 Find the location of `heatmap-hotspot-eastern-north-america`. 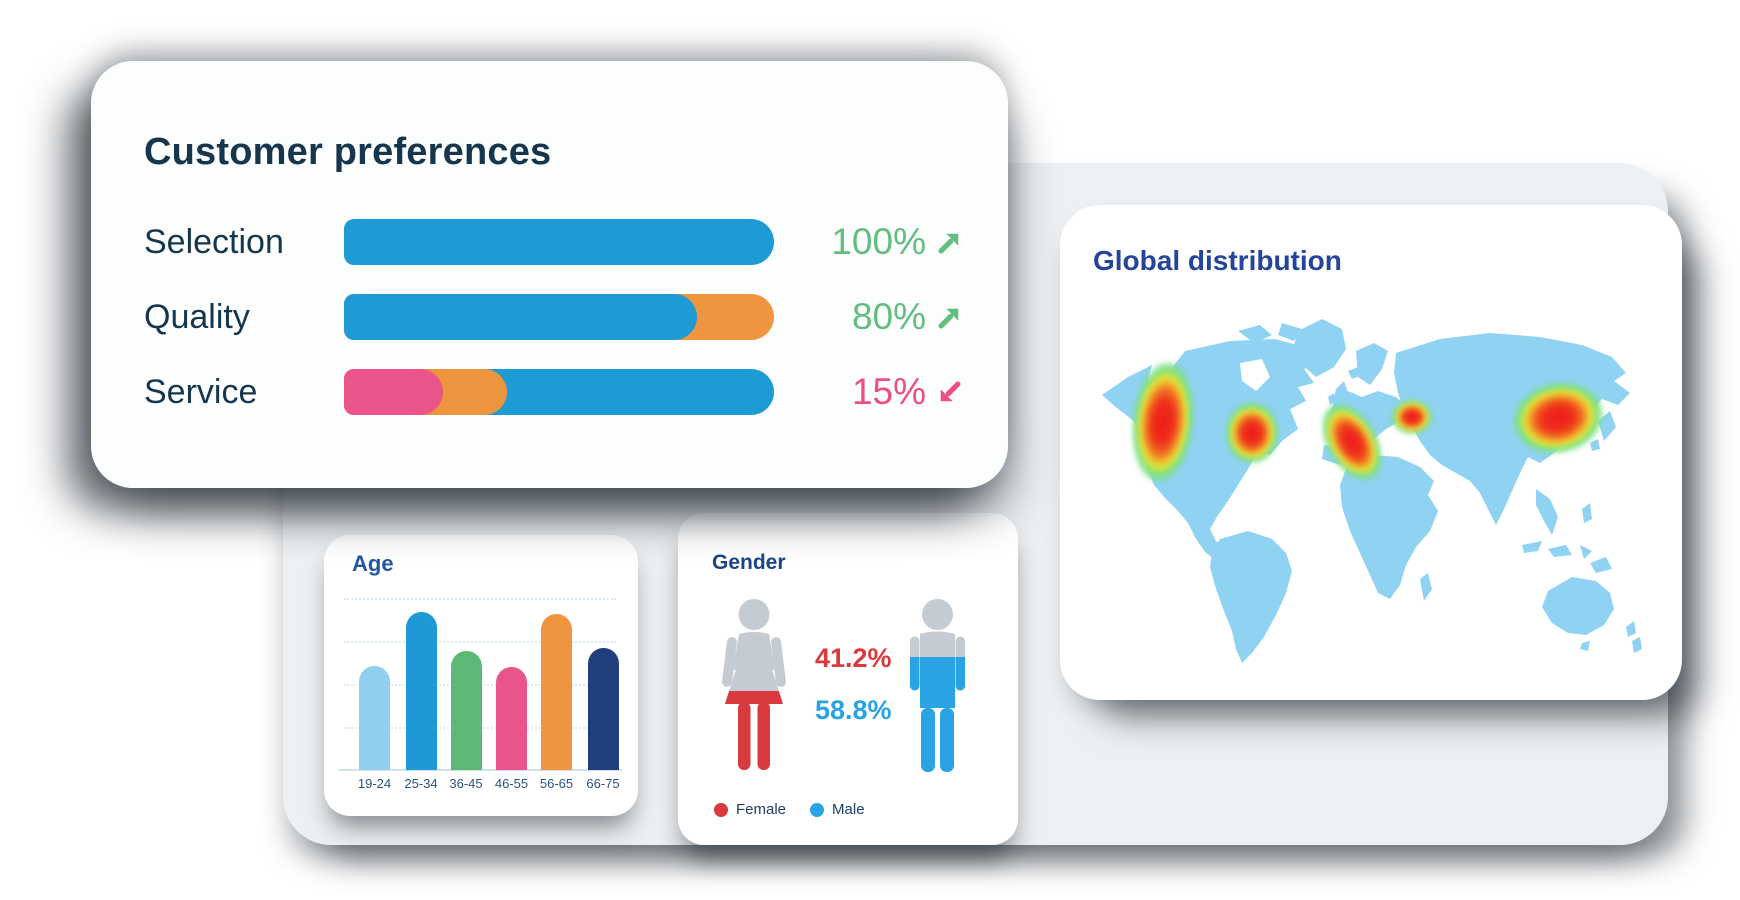

heatmap-hotspot-eastern-north-america is located at coordinates (1252, 433).